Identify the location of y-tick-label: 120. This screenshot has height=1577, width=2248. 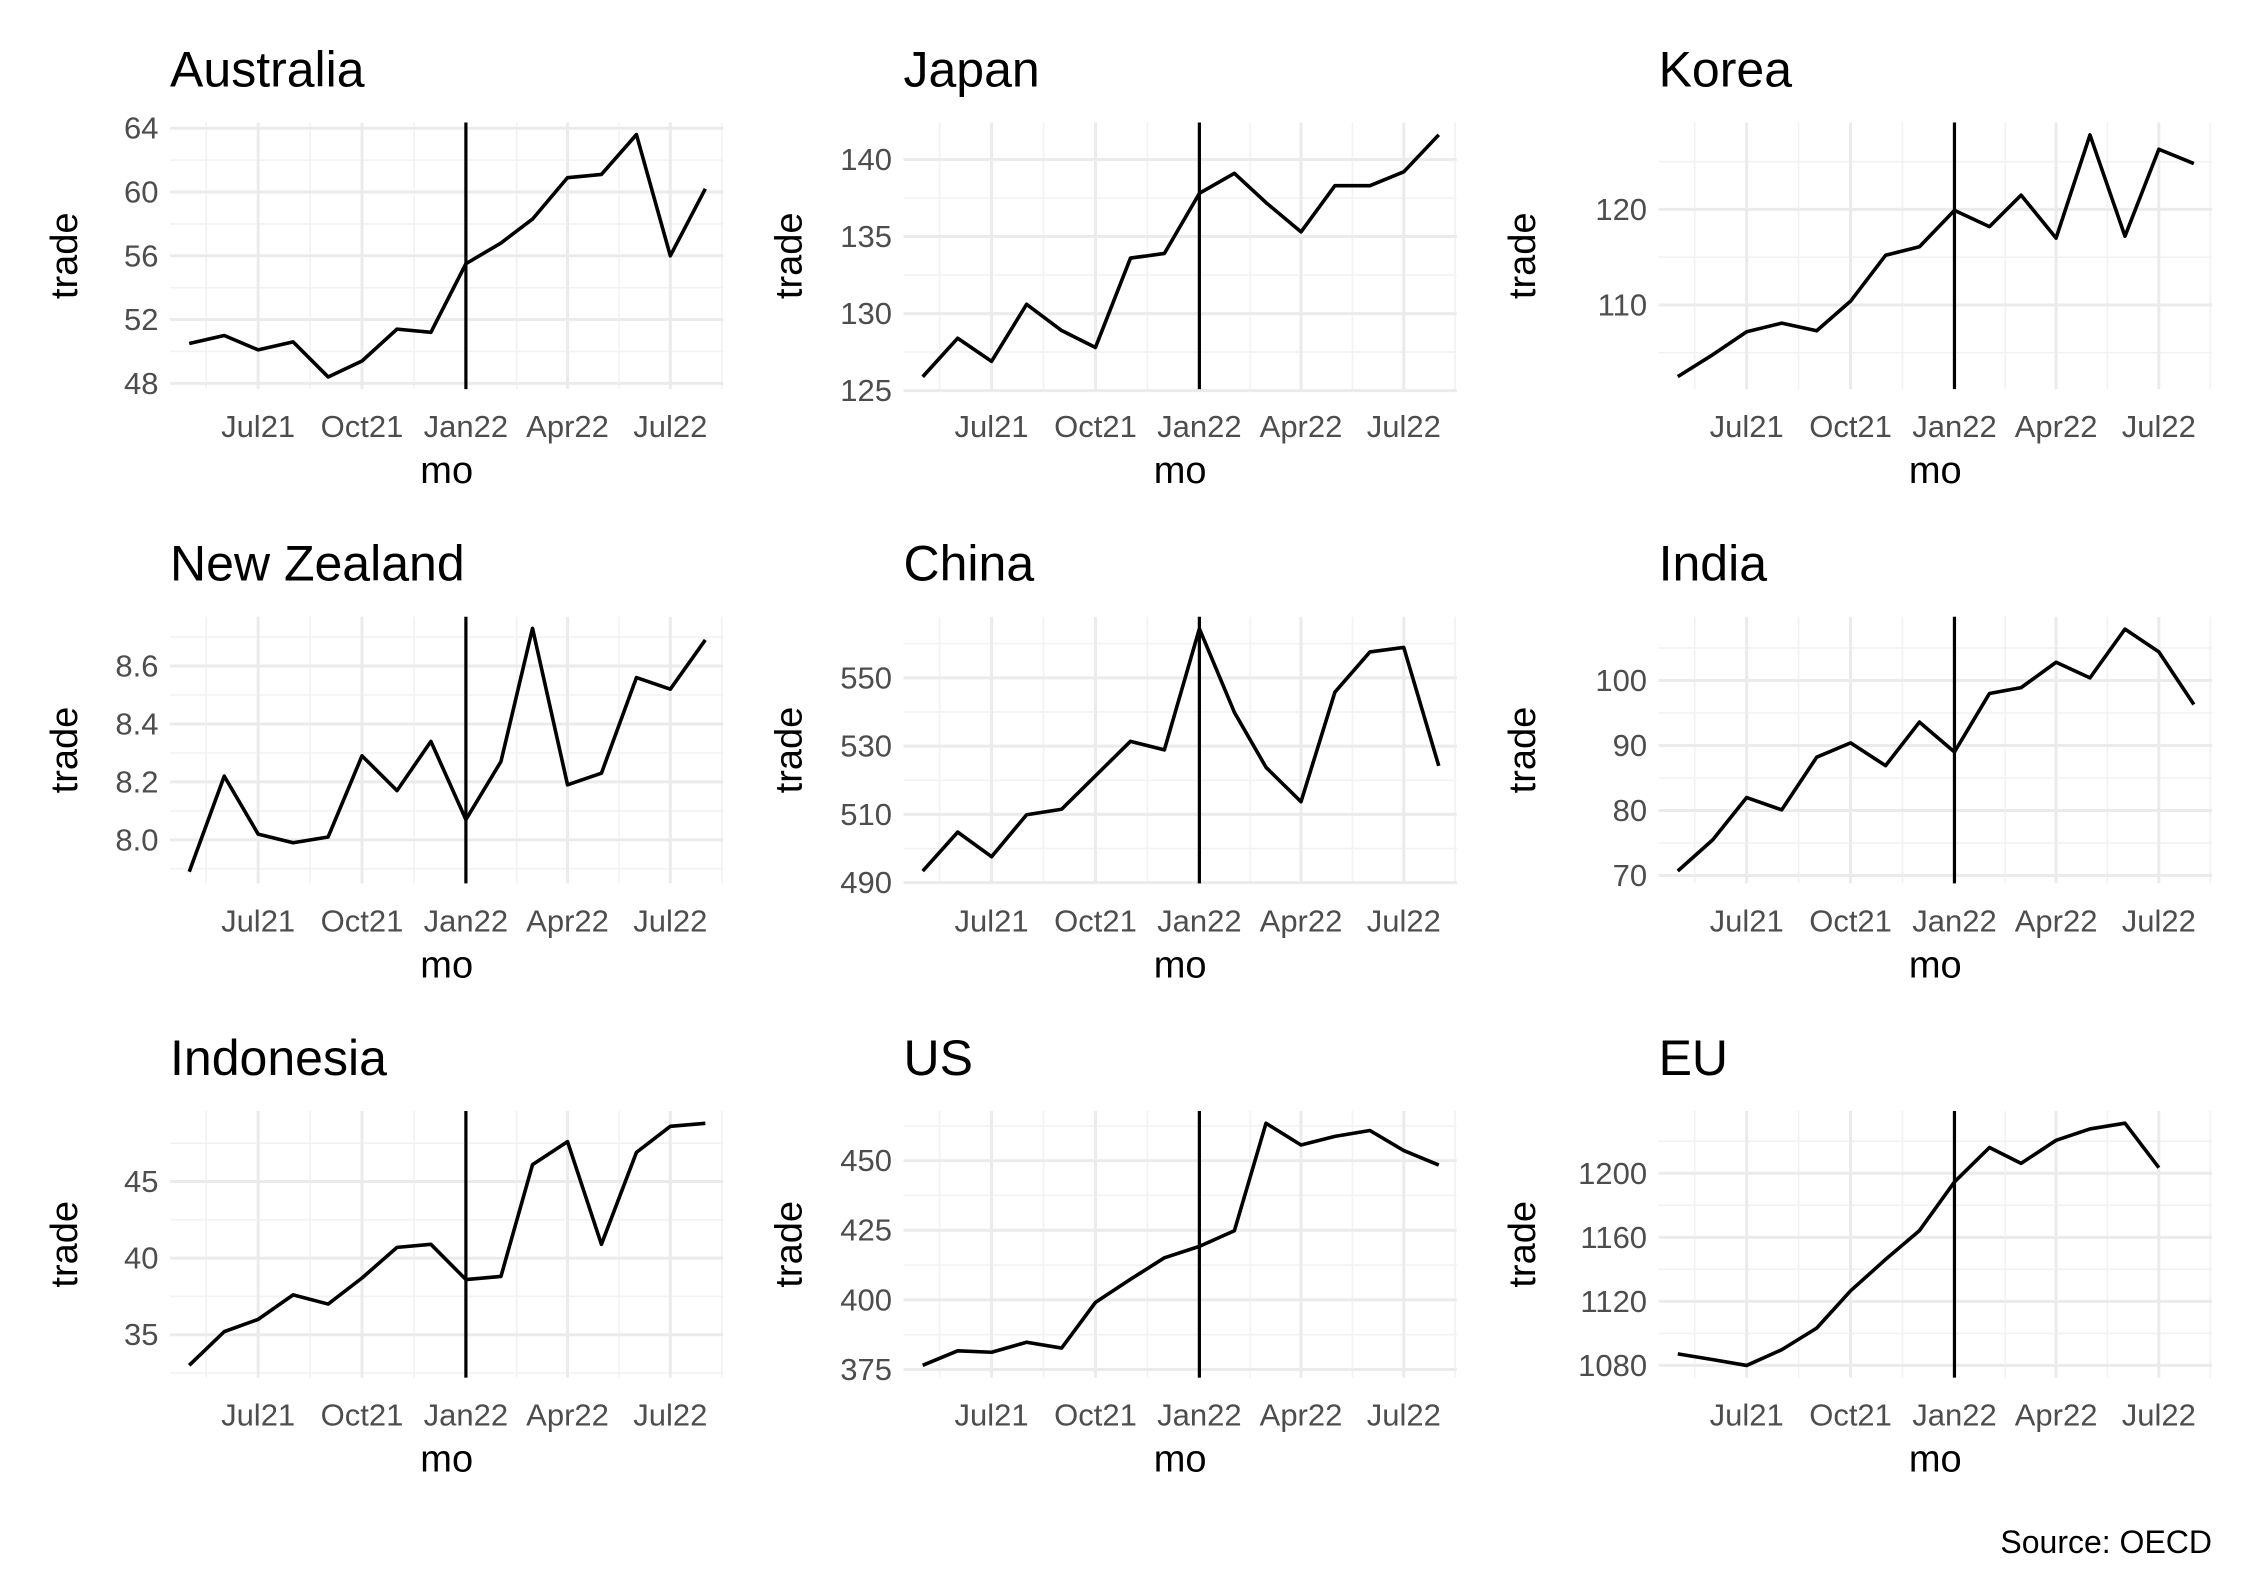
(1621, 209).